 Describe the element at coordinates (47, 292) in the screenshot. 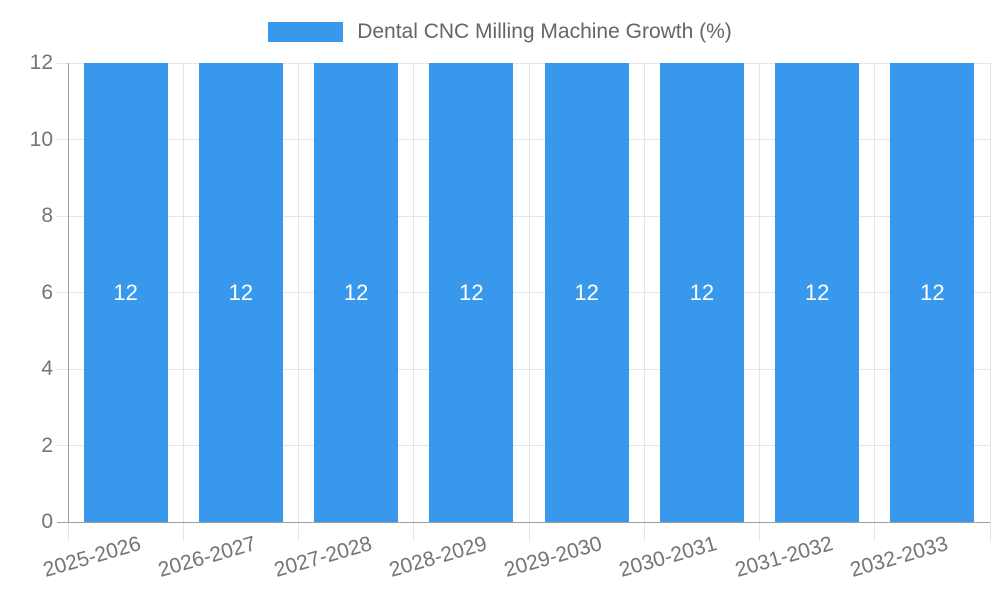

I see `y-axis-label: 6` at that location.